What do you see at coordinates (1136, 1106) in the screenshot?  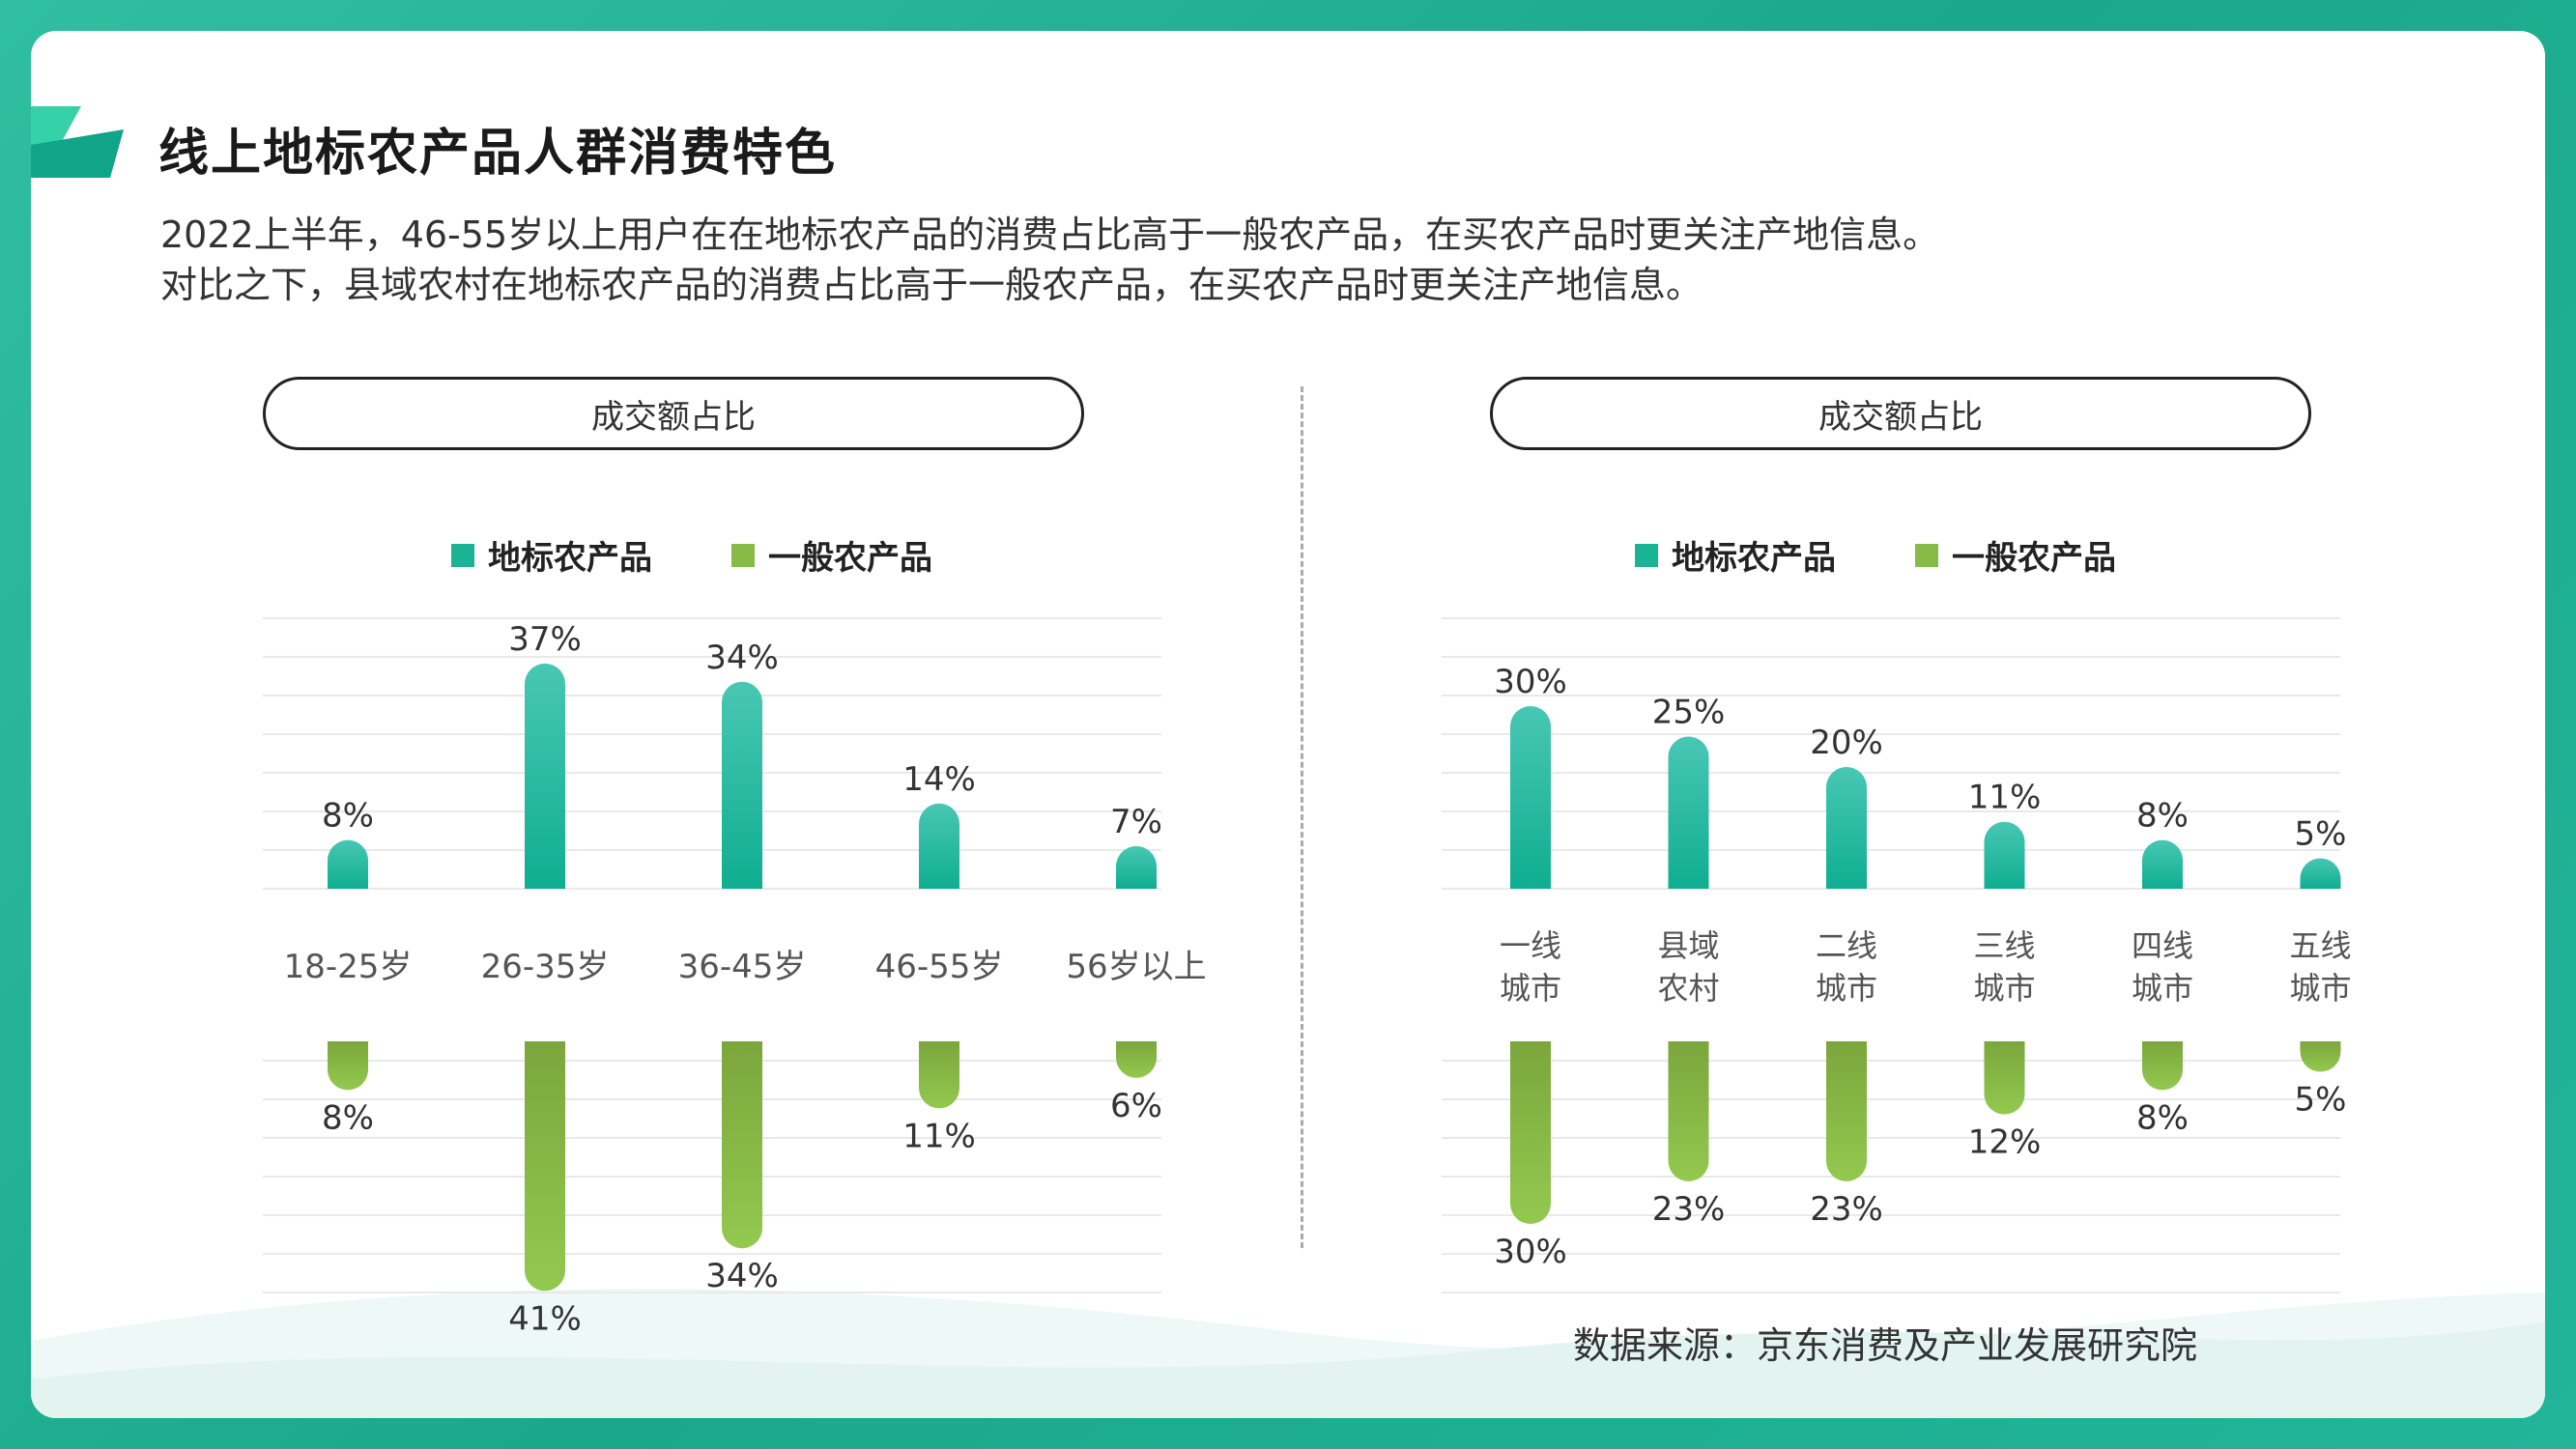 I see `data-label-general: 6%` at bounding box center [1136, 1106].